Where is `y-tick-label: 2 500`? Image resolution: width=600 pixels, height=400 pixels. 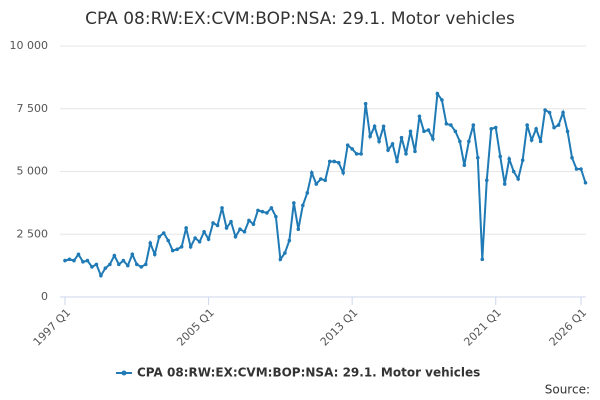
y-tick-label: 2 500 is located at coordinates (33, 233).